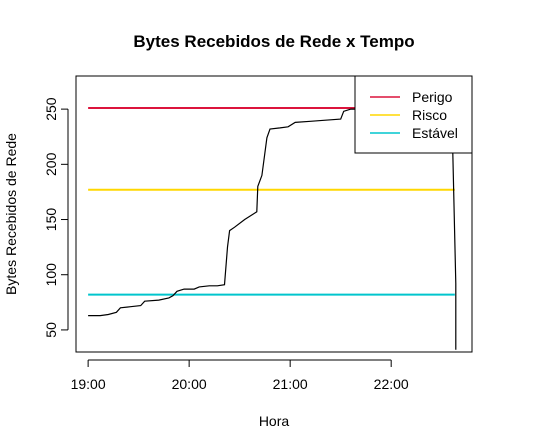 The height and width of the screenshot is (429, 549). Describe the element at coordinates (11, 214) in the screenshot. I see `y-axis-label: Bytes Recebidos de Rede` at that location.